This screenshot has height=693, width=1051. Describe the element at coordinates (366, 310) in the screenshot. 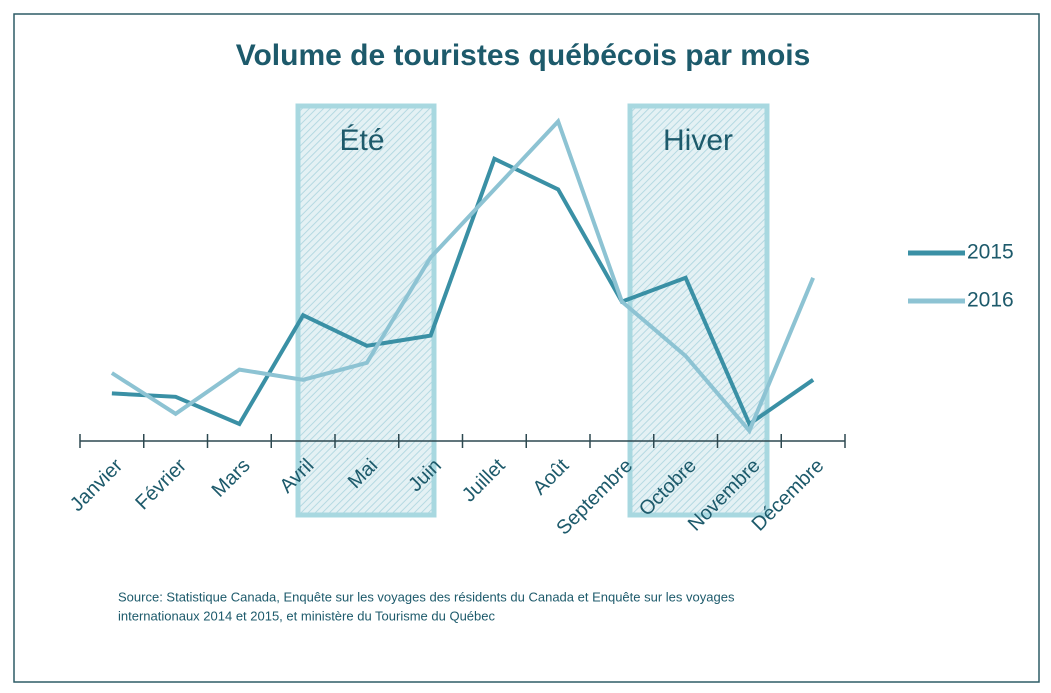

I see `summer-box` at that location.